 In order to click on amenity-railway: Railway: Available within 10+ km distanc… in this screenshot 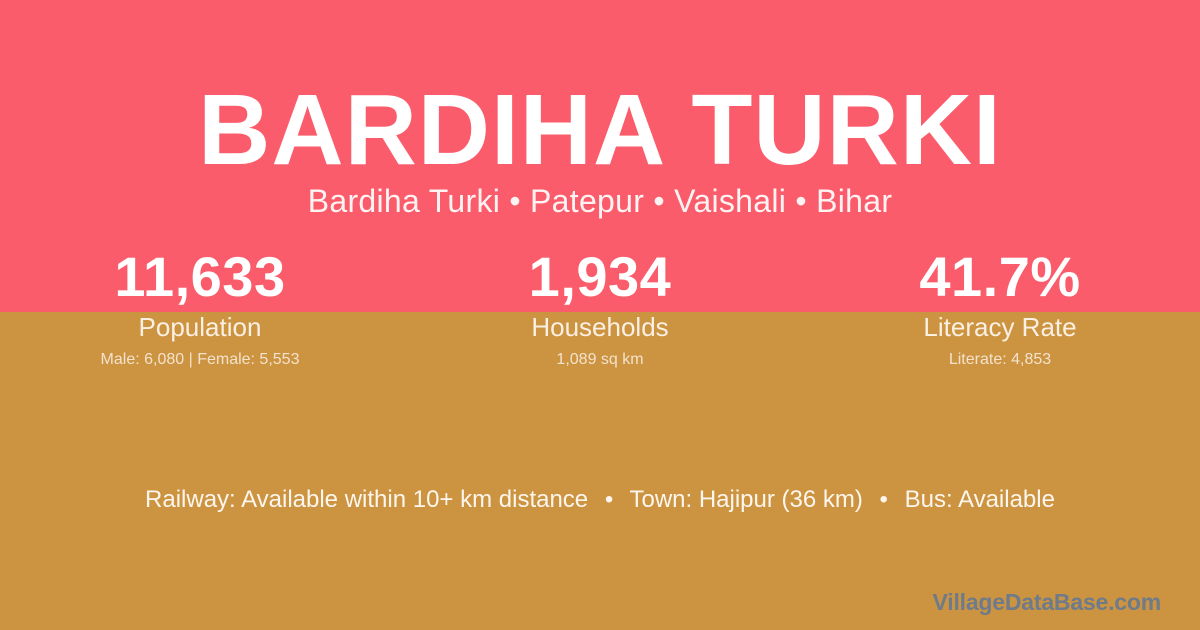, I will do `click(367, 499)`.